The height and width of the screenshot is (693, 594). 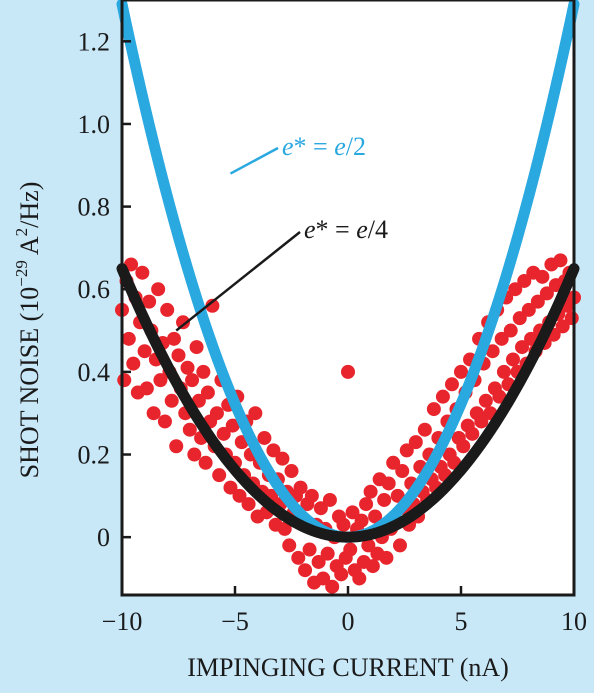 I want to click on y-tick-label: 0, so click(x=103, y=537).